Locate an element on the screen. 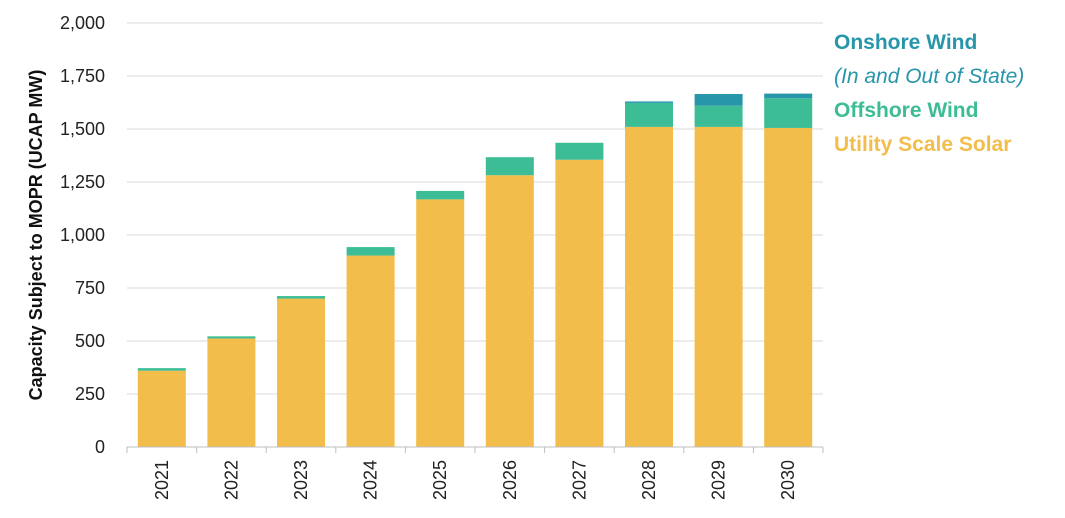  x-tick-label: 2028 is located at coordinates (649, 480).